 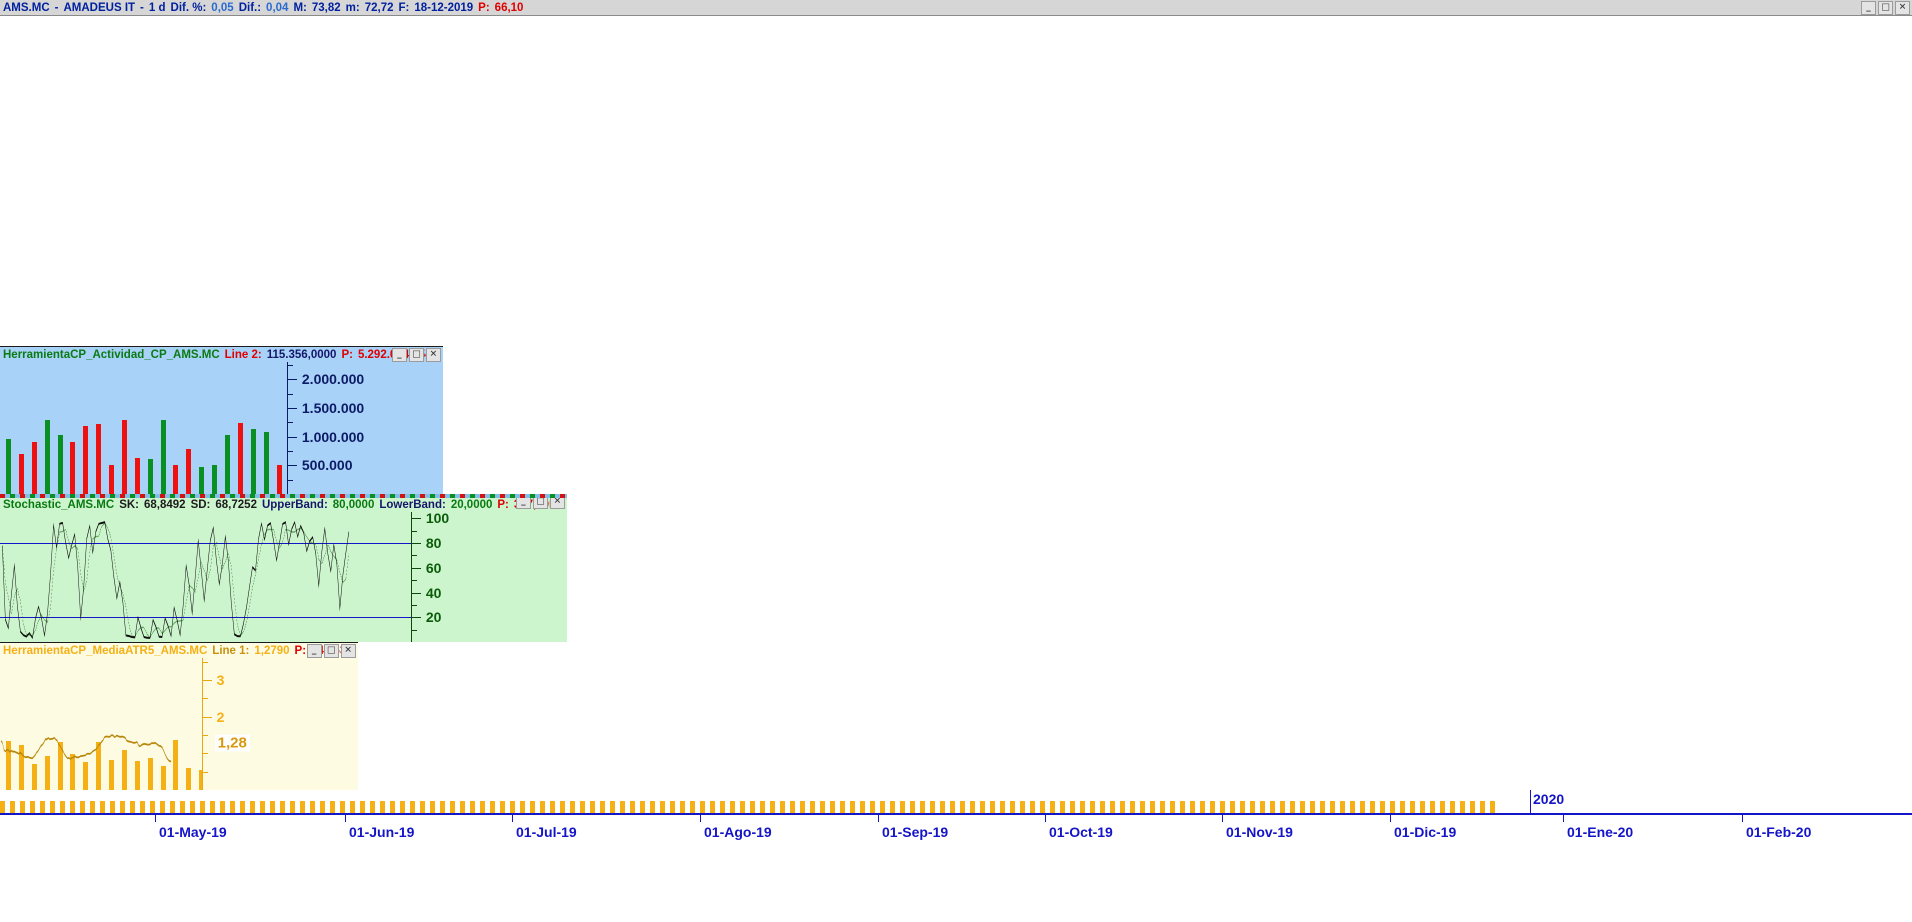 I want to click on symbol-label: AMS.MC, so click(x=26, y=7).